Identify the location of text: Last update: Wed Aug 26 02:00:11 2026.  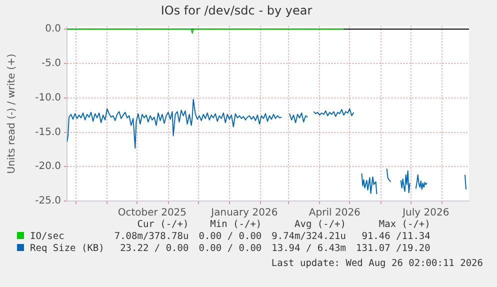
(377, 263).